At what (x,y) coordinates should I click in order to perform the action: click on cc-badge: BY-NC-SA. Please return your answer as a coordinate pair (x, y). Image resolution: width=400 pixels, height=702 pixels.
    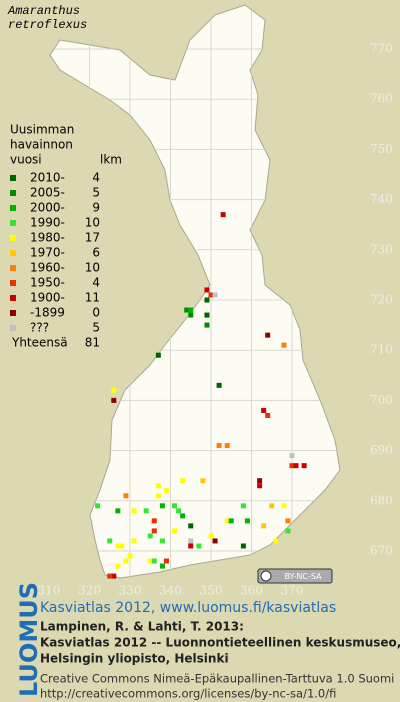
    Looking at the image, I should click on (295, 576).